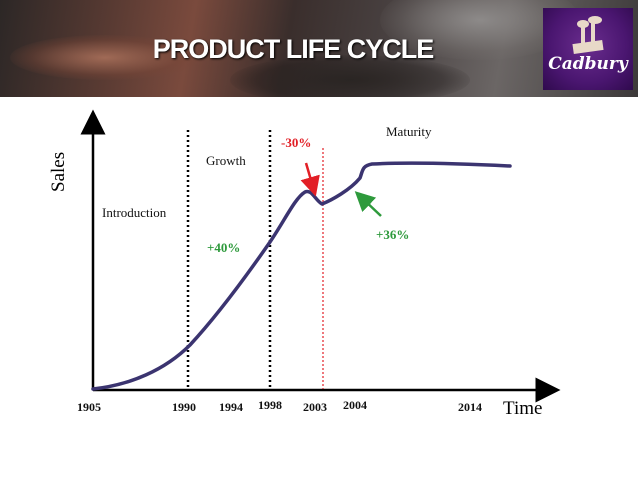 The image size is (638, 479). What do you see at coordinates (270, 405) in the screenshot?
I see `x-tick-label: 1998` at bounding box center [270, 405].